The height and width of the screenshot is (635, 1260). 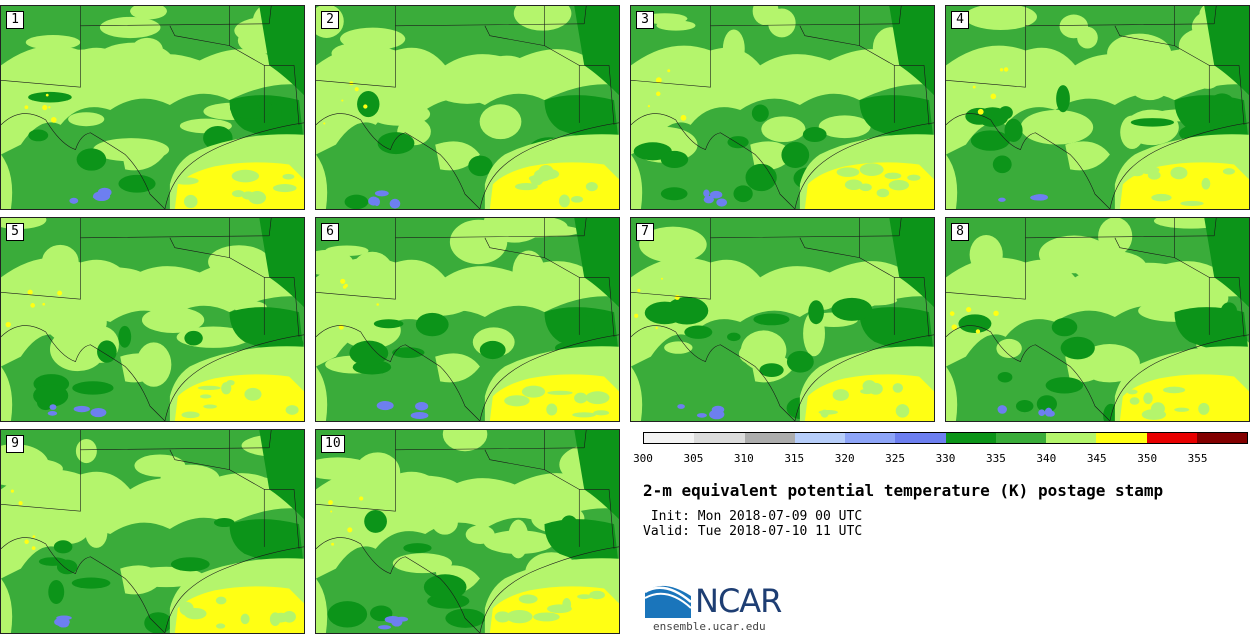 What do you see at coordinates (645, 232) in the screenshot?
I see `member-label: 7` at bounding box center [645, 232].